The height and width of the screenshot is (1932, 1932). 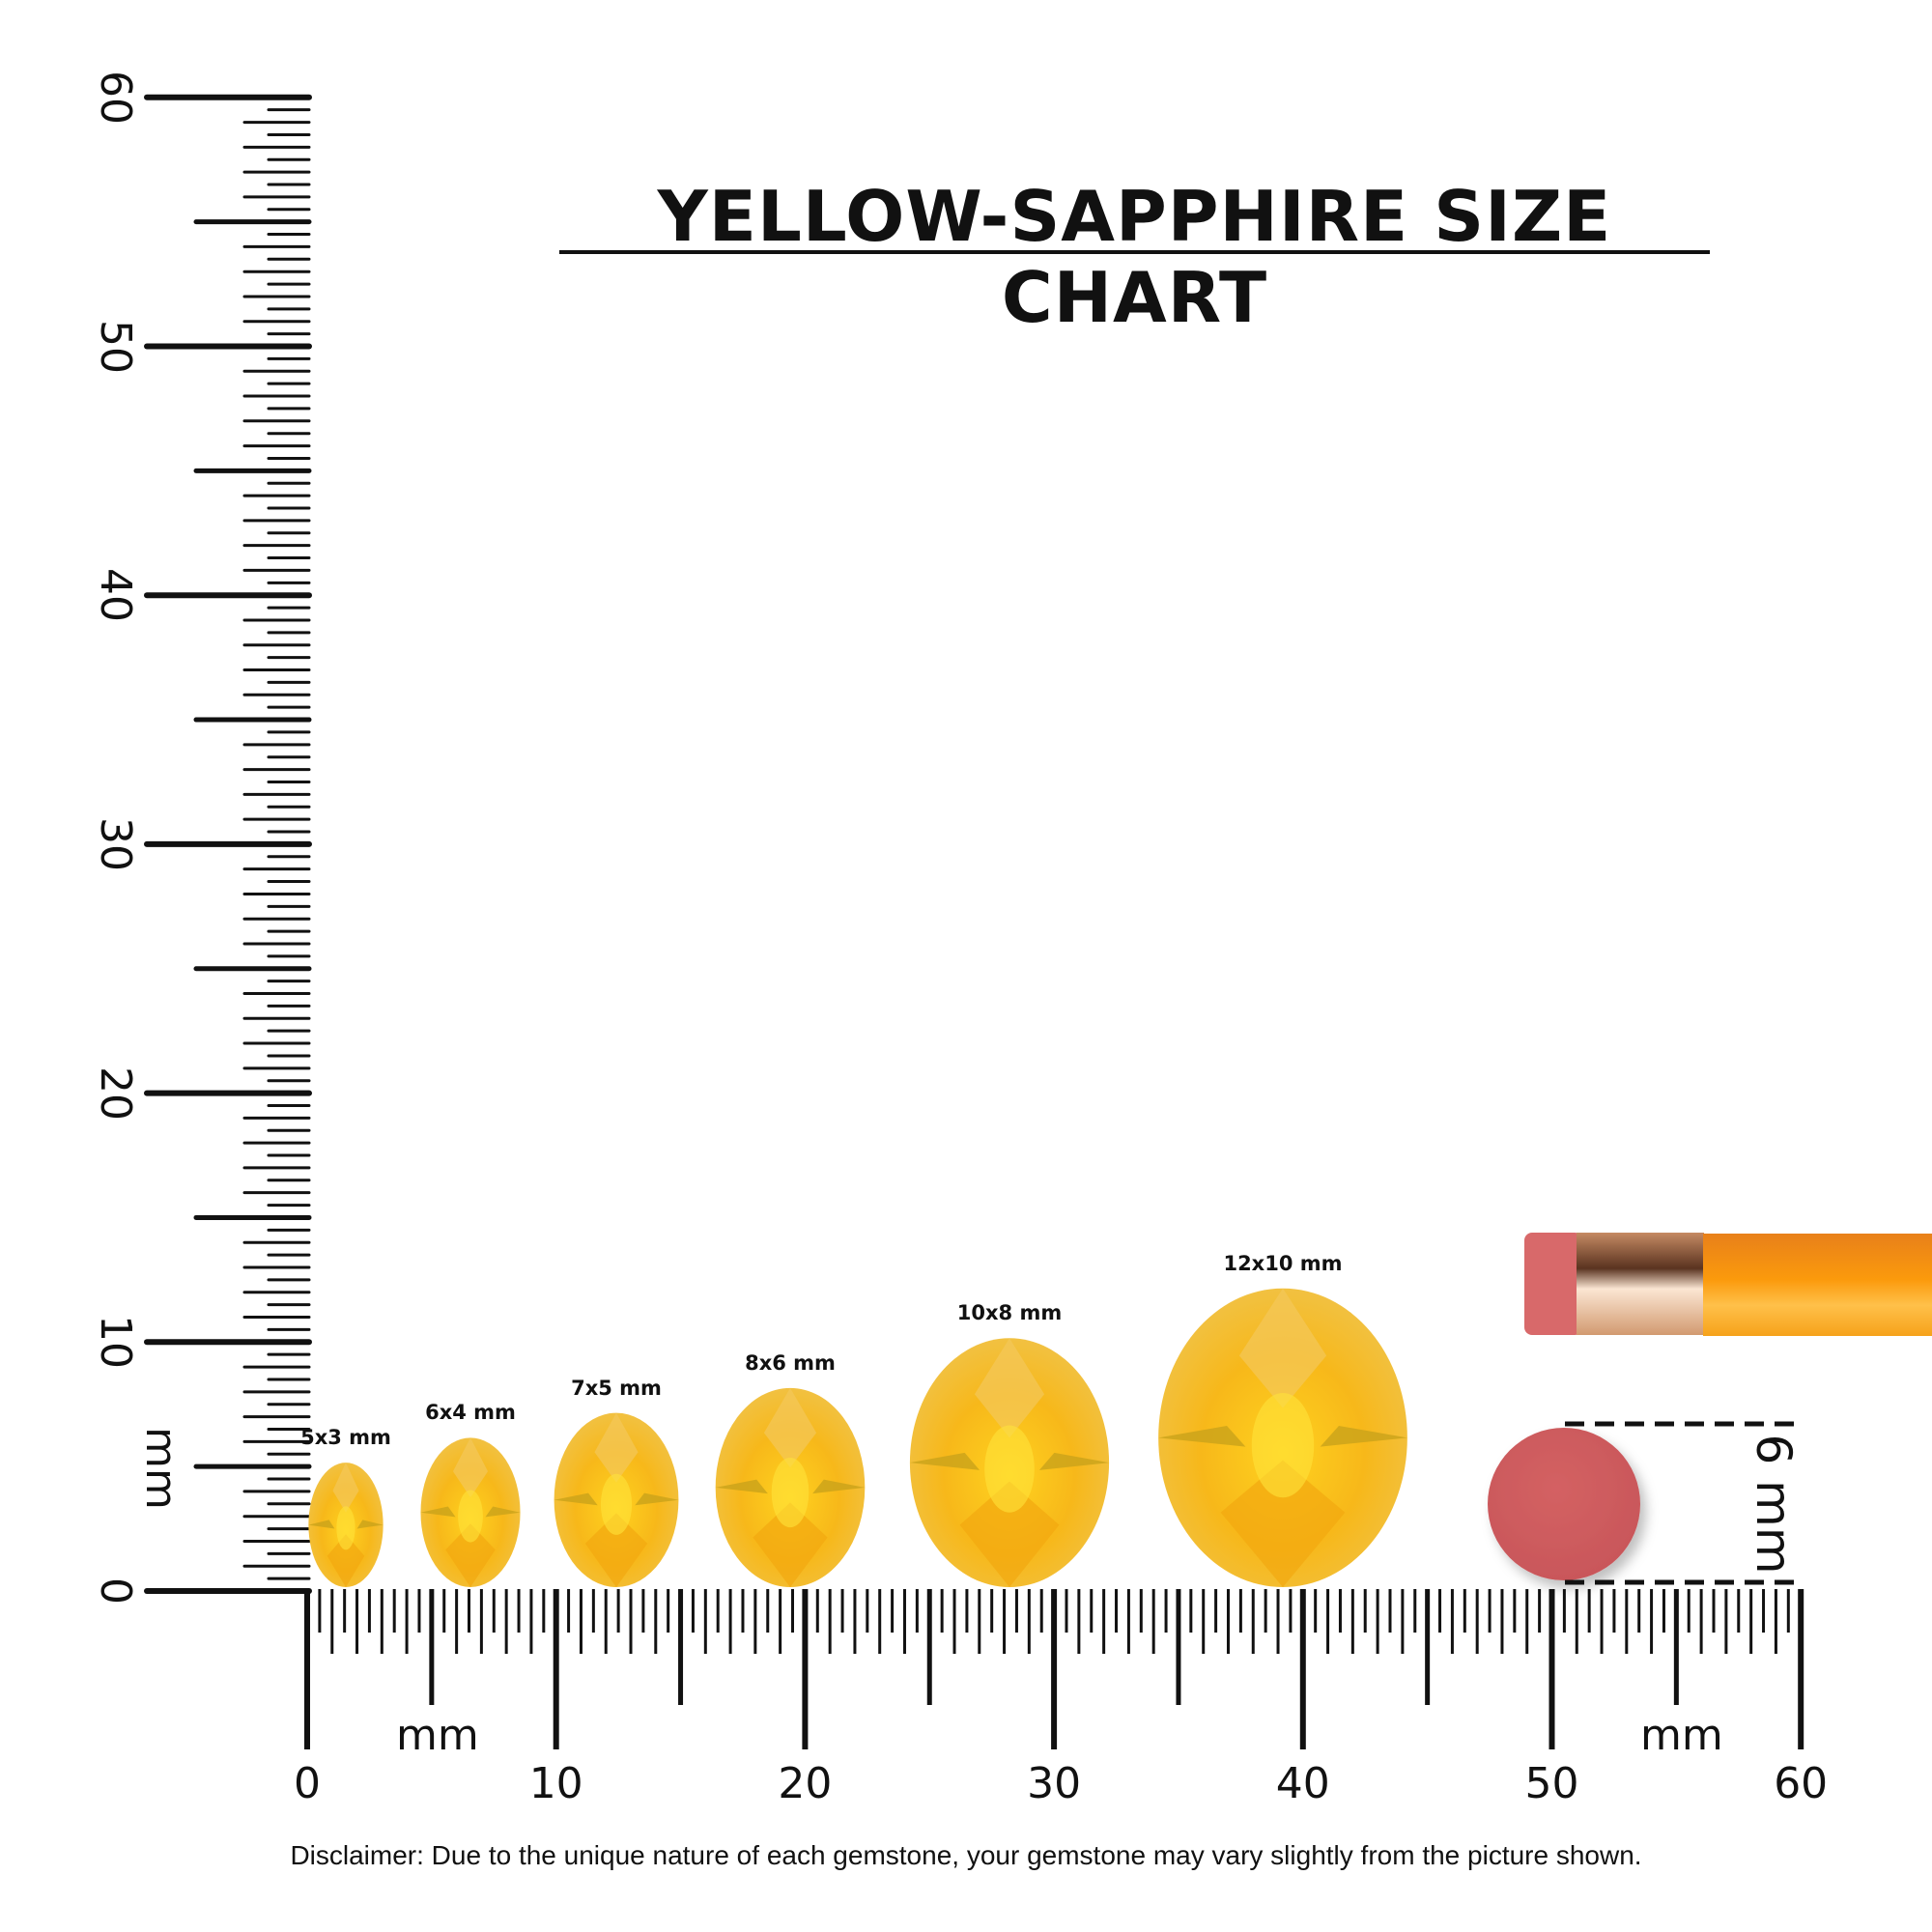 I want to click on gem-size-label: 5x3 mm, so click(x=345, y=1438).